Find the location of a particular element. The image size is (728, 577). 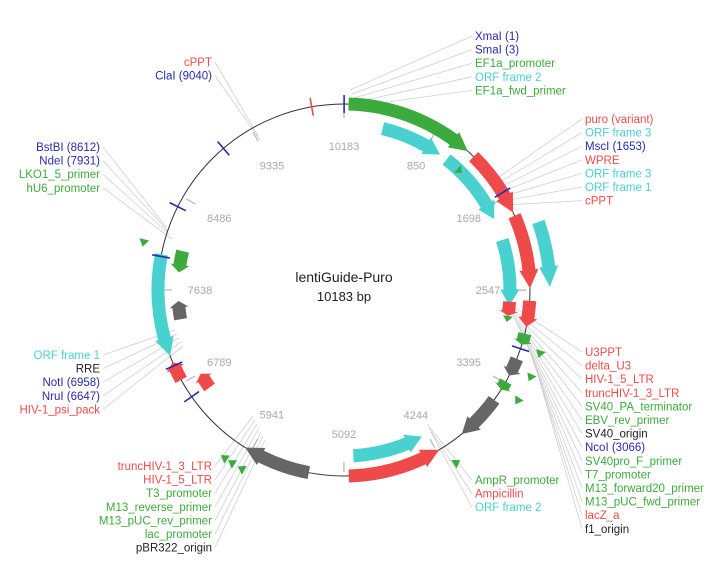

label-pbr322-origin: pBR322_origin is located at coordinates (174, 549).